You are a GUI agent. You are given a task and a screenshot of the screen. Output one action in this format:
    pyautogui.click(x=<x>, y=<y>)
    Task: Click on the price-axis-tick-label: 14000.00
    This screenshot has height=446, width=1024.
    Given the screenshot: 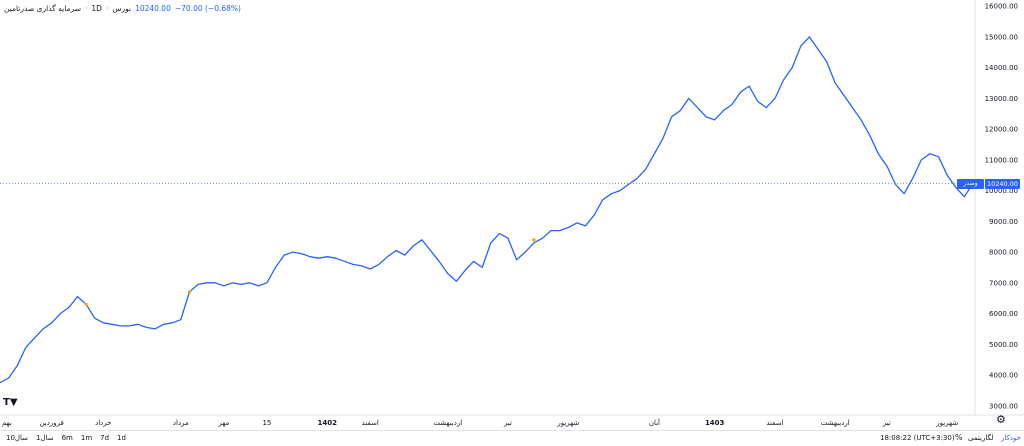 What is the action you would take?
    pyautogui.click(x=1001, y=68)
    